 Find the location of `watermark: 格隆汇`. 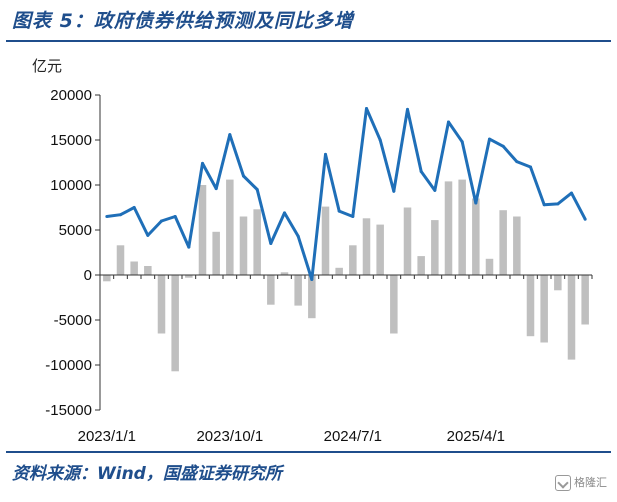

watermark: 格隆汇 is located at coordinates (581, 482).